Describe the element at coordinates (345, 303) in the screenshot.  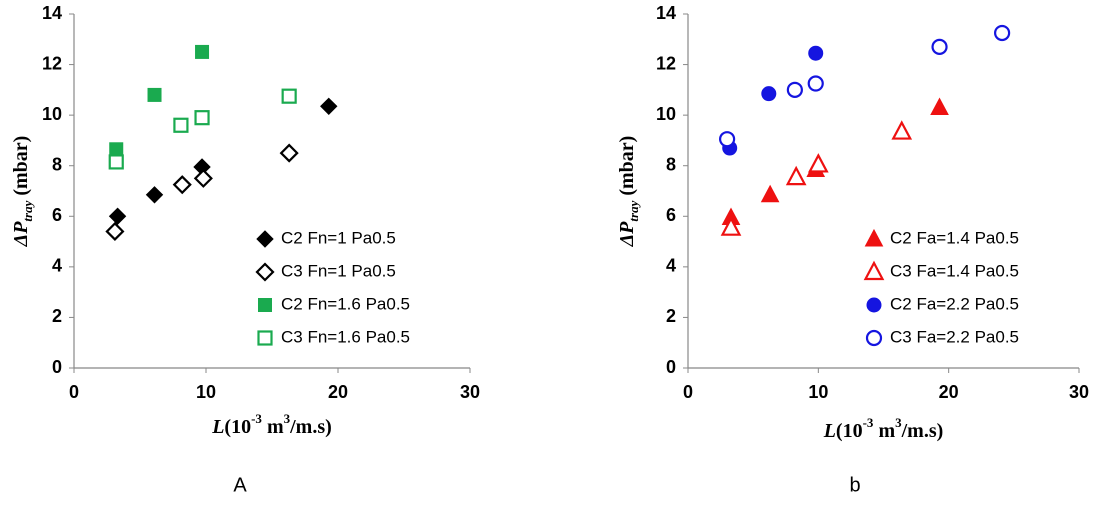
I see `legend-label: C2 Fn=1.6 Pa0.5` at that location.